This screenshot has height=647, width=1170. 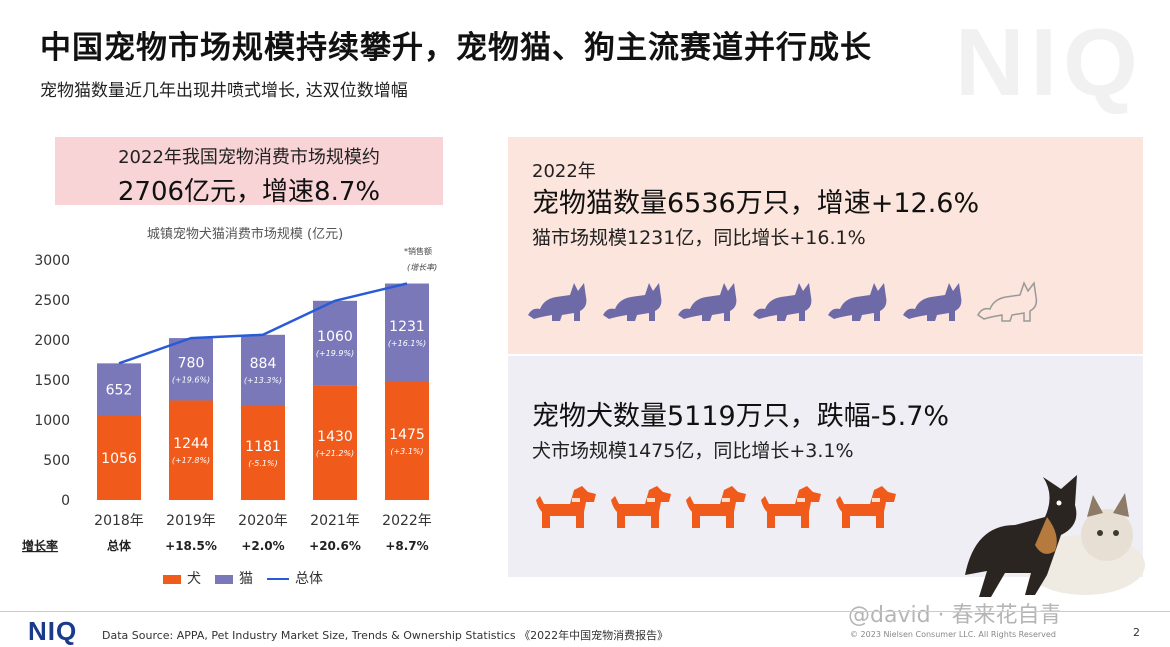 I want to click on legend-swatch-cat, so click(x=224, y=579).